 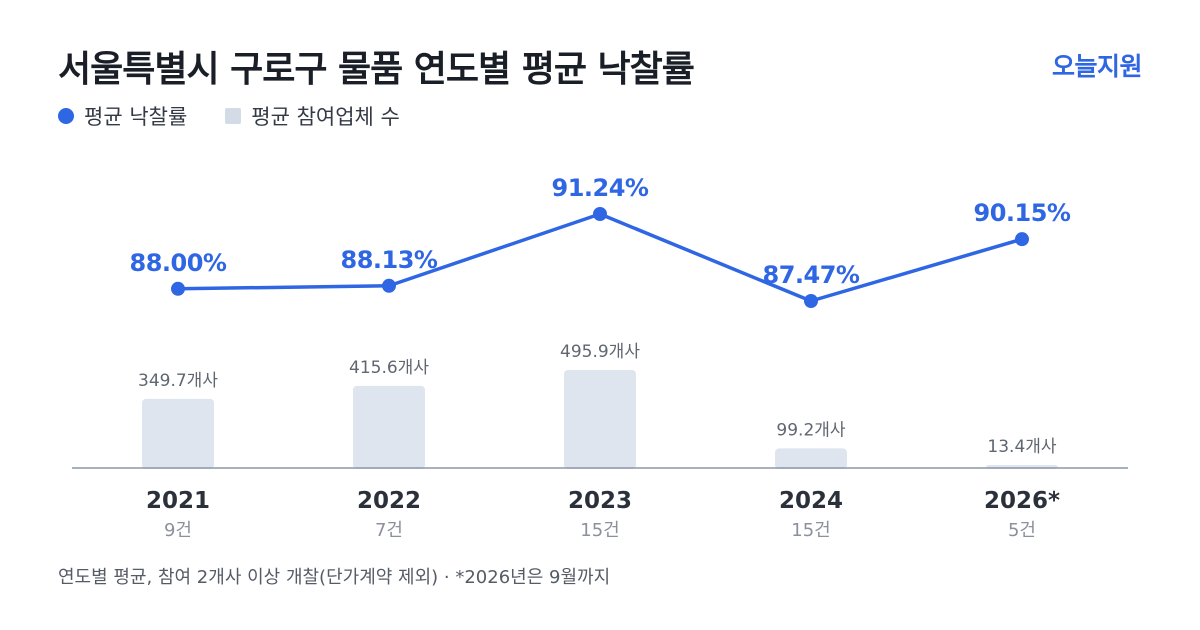 I want to click on rate-line, so click(x=600, y=257).